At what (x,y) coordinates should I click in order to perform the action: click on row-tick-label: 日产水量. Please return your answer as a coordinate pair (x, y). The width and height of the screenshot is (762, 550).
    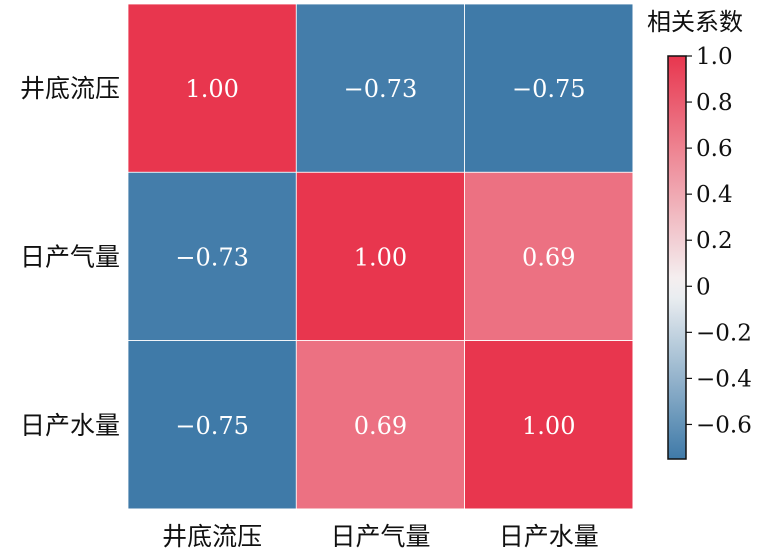
    Looking at the image, I should click on (70, 425).